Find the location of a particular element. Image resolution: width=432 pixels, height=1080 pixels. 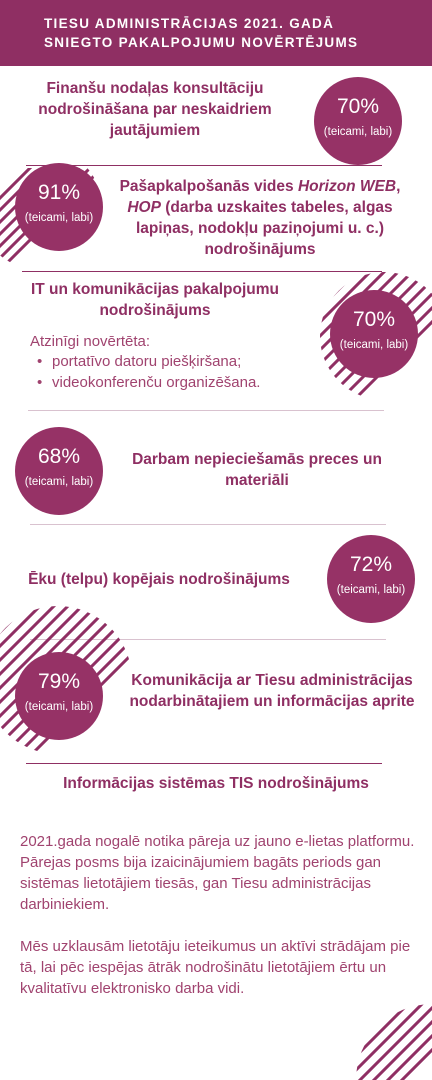

list-item: videokonferenču organizēšana. is located at coordinates (146, 382).